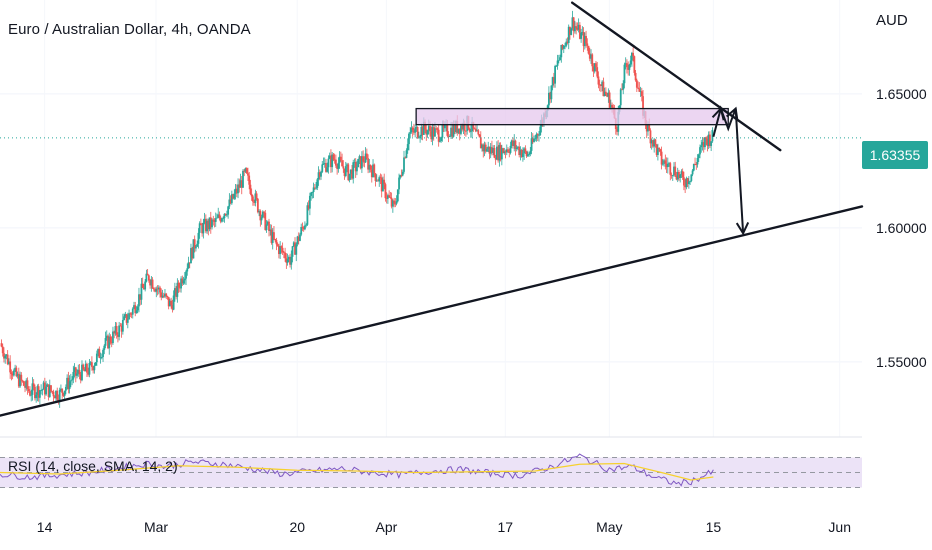 Image resolution: width=932 pixels, height=550 pixels. I want to click on price-axis: 1.55000 1.60000 1.65000, so click(901, 228).